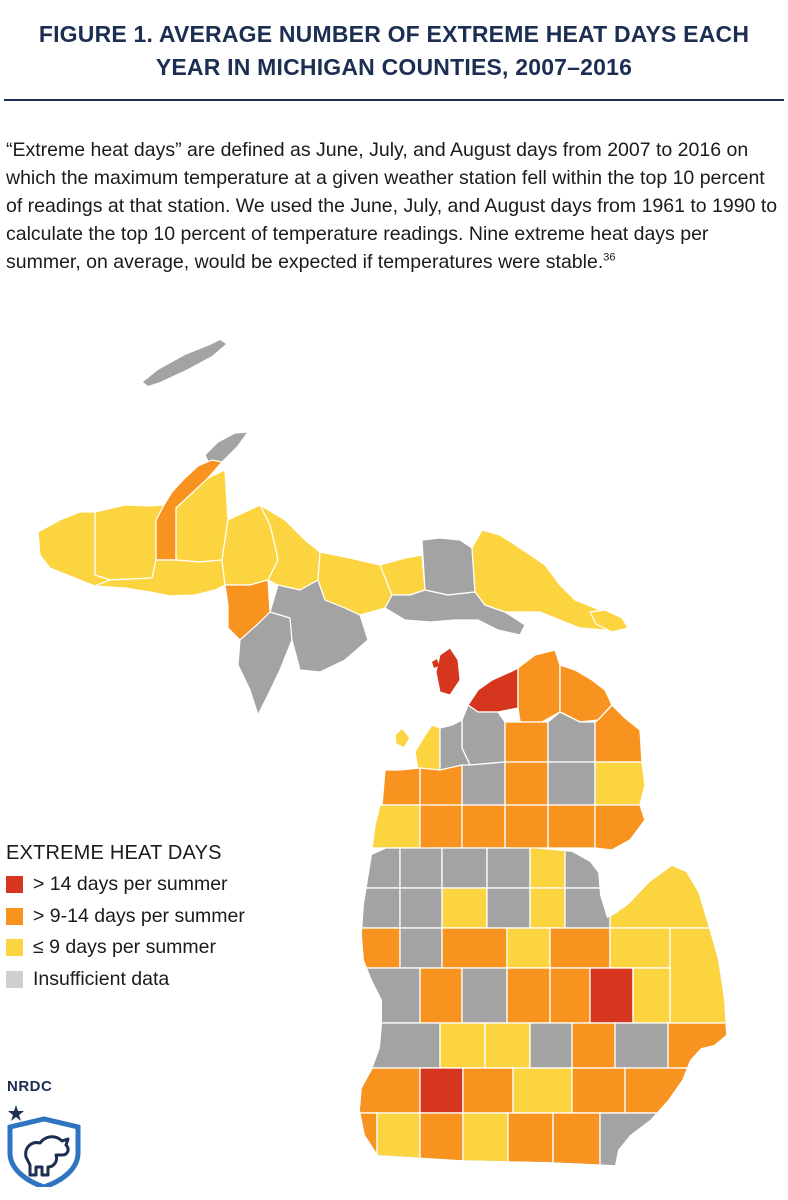 The width and height of the screenshot is (788, 1200). Describe the element at coordinates (614, 884) in the screenshot. I see `saginaw-bay-water` at that location.